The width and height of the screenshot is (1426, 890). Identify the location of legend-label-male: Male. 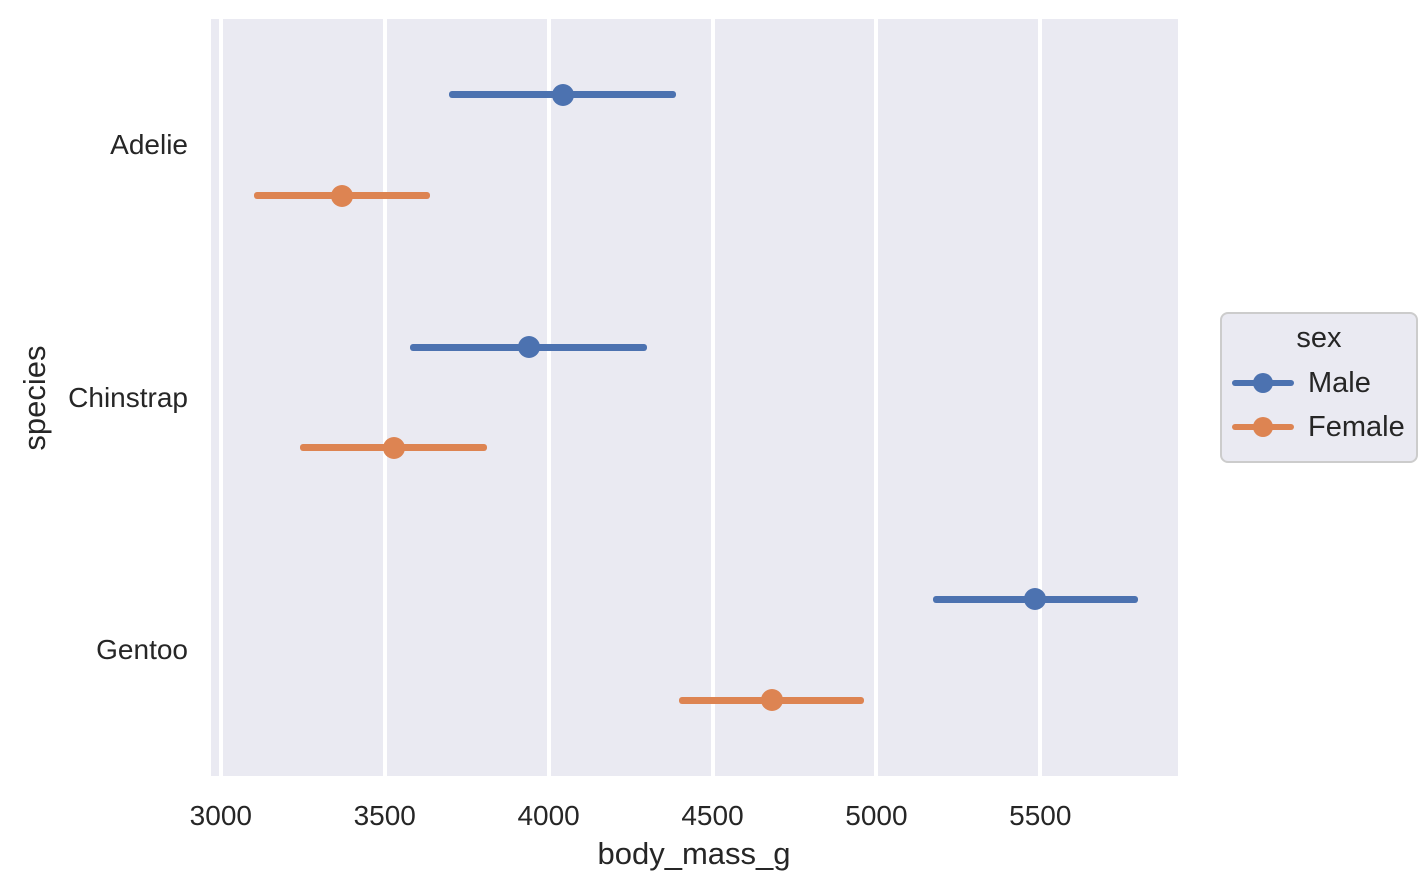
(1339, 382).